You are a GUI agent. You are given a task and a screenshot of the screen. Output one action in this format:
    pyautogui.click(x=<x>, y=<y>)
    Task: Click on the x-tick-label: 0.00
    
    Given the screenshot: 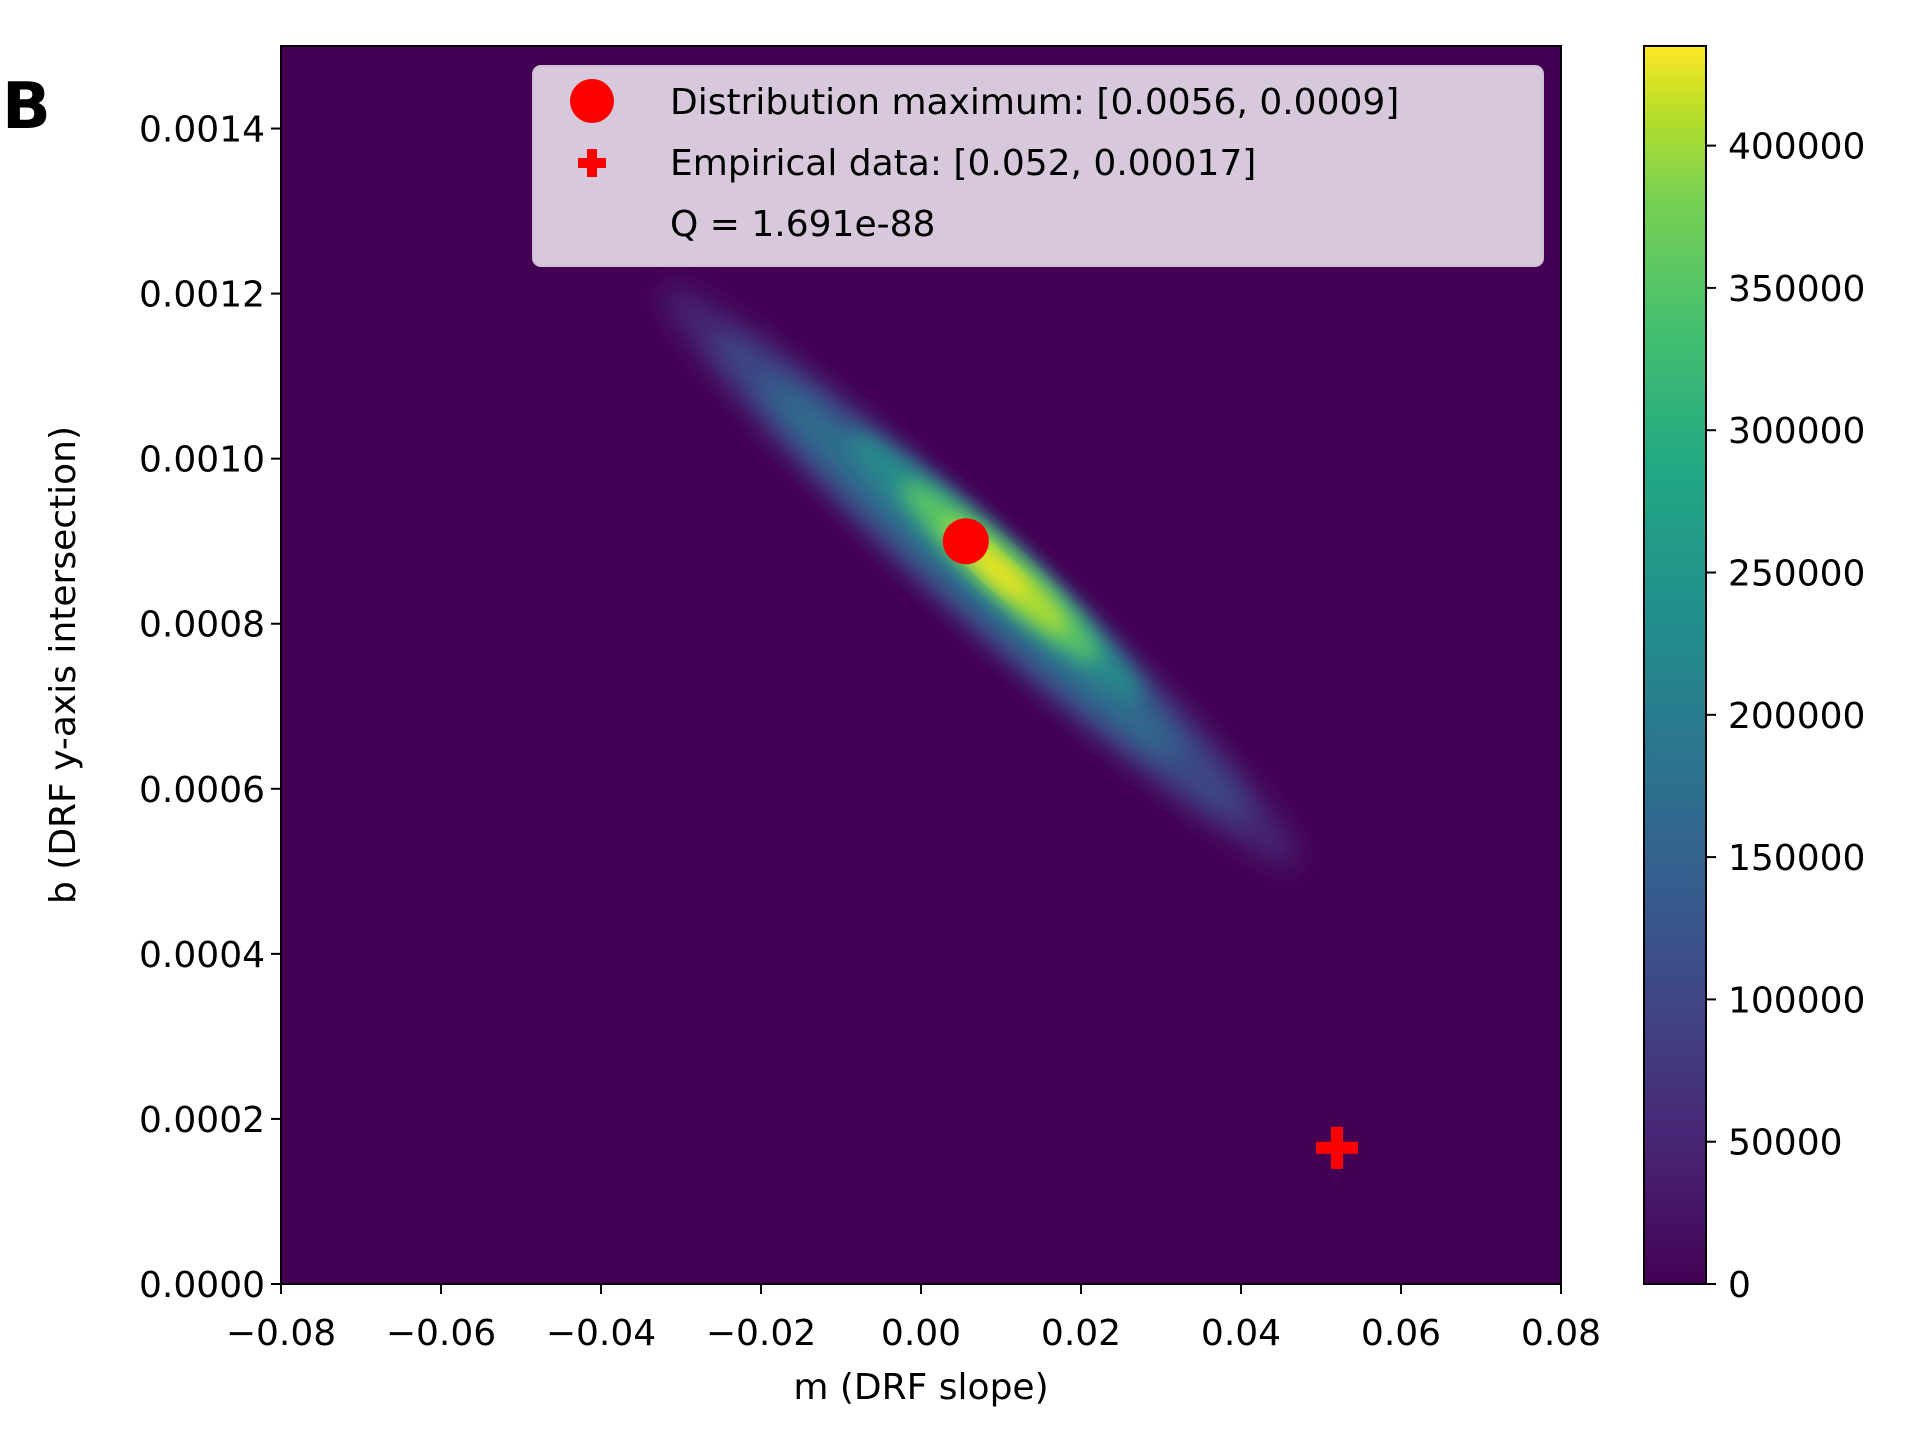 What is the action you would take?
    pyautogui.click(x=921, y=1333)
    